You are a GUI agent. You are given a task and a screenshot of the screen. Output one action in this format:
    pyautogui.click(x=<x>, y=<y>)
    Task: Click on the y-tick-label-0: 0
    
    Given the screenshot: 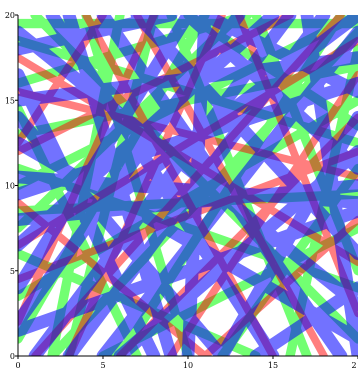 What is the action you would take?
    pyautogui.click(x=12, y=356)
    